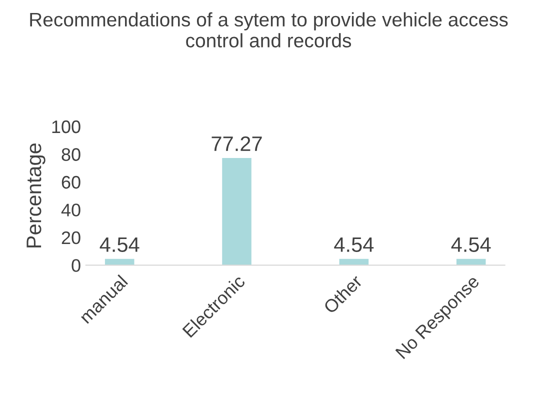 This screenshot has height=408, width=537. I want to click on y-tick-label: 20, so click(71, 237).